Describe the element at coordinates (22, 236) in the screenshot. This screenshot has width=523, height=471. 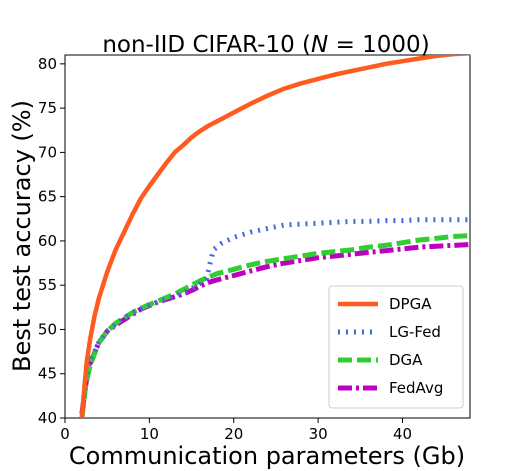
I see `y-axis-title: Best test accuracy (%)` at that location.